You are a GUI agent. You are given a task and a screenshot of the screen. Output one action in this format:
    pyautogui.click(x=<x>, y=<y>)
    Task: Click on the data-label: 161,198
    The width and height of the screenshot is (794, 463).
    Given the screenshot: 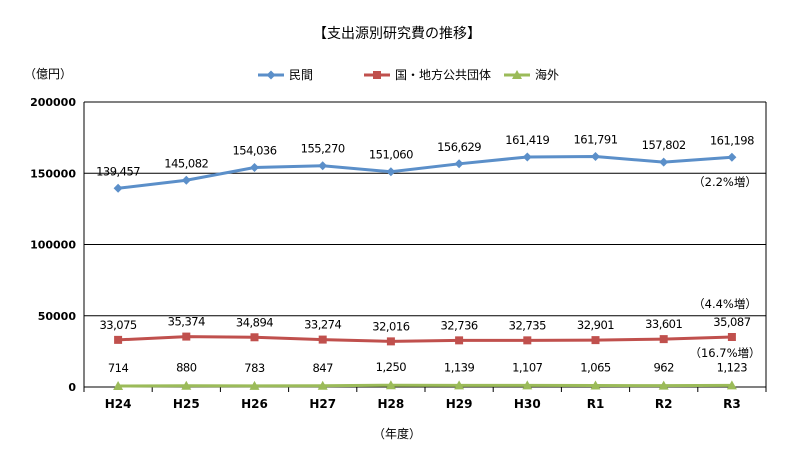 What is the action you would take?
    pyautogui.click(x=732, y=140)
    